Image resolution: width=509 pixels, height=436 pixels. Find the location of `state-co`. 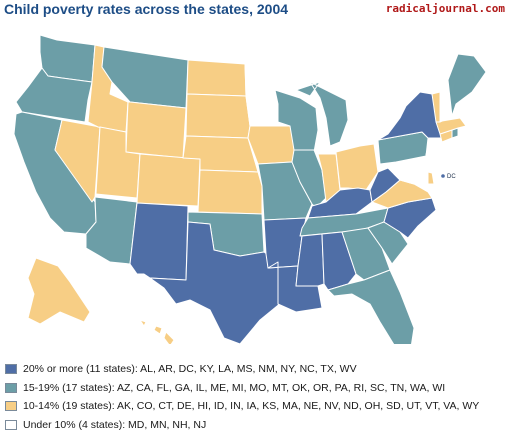

state-co is located at coordinates (168, 180).